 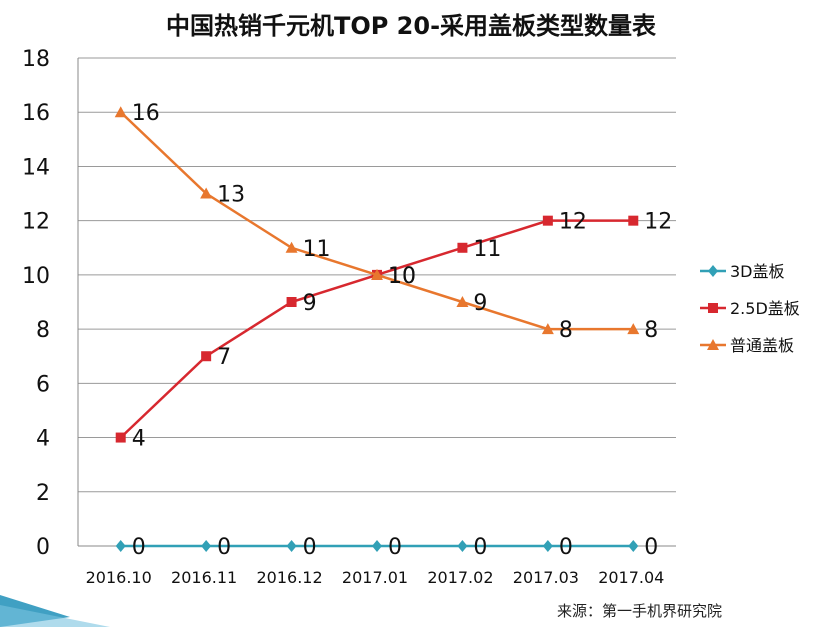 I want to click on y-tick-label: 16, so click(x=36, y=113).